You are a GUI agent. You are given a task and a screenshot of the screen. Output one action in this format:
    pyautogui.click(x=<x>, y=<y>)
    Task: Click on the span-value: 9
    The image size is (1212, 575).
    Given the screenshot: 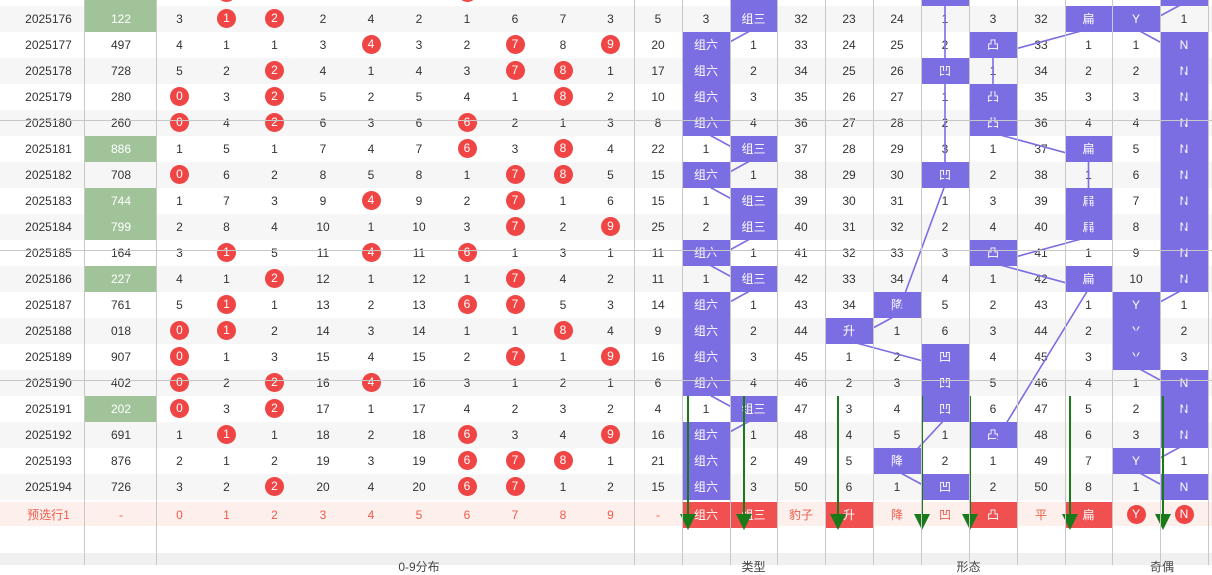 What is the action you would take?
    pyautogui.click(x=658, y=331)
    